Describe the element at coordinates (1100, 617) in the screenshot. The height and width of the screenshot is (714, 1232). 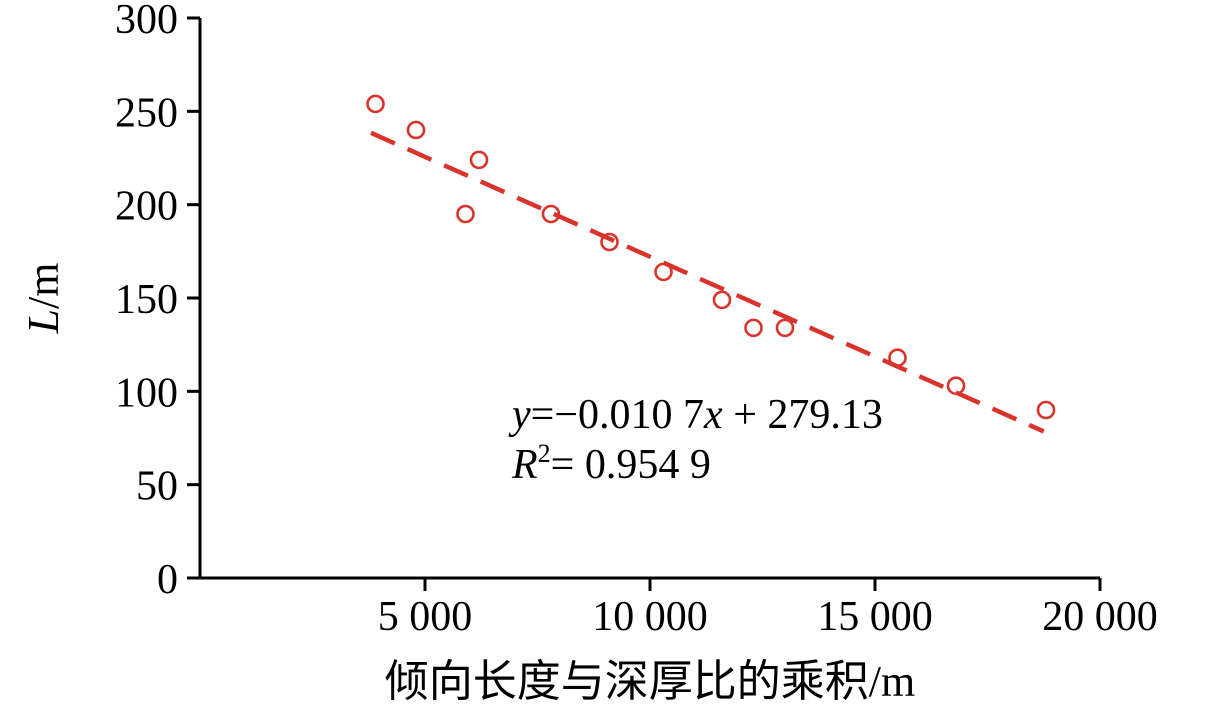
I see `x-tick-label: 20 000` at that location.